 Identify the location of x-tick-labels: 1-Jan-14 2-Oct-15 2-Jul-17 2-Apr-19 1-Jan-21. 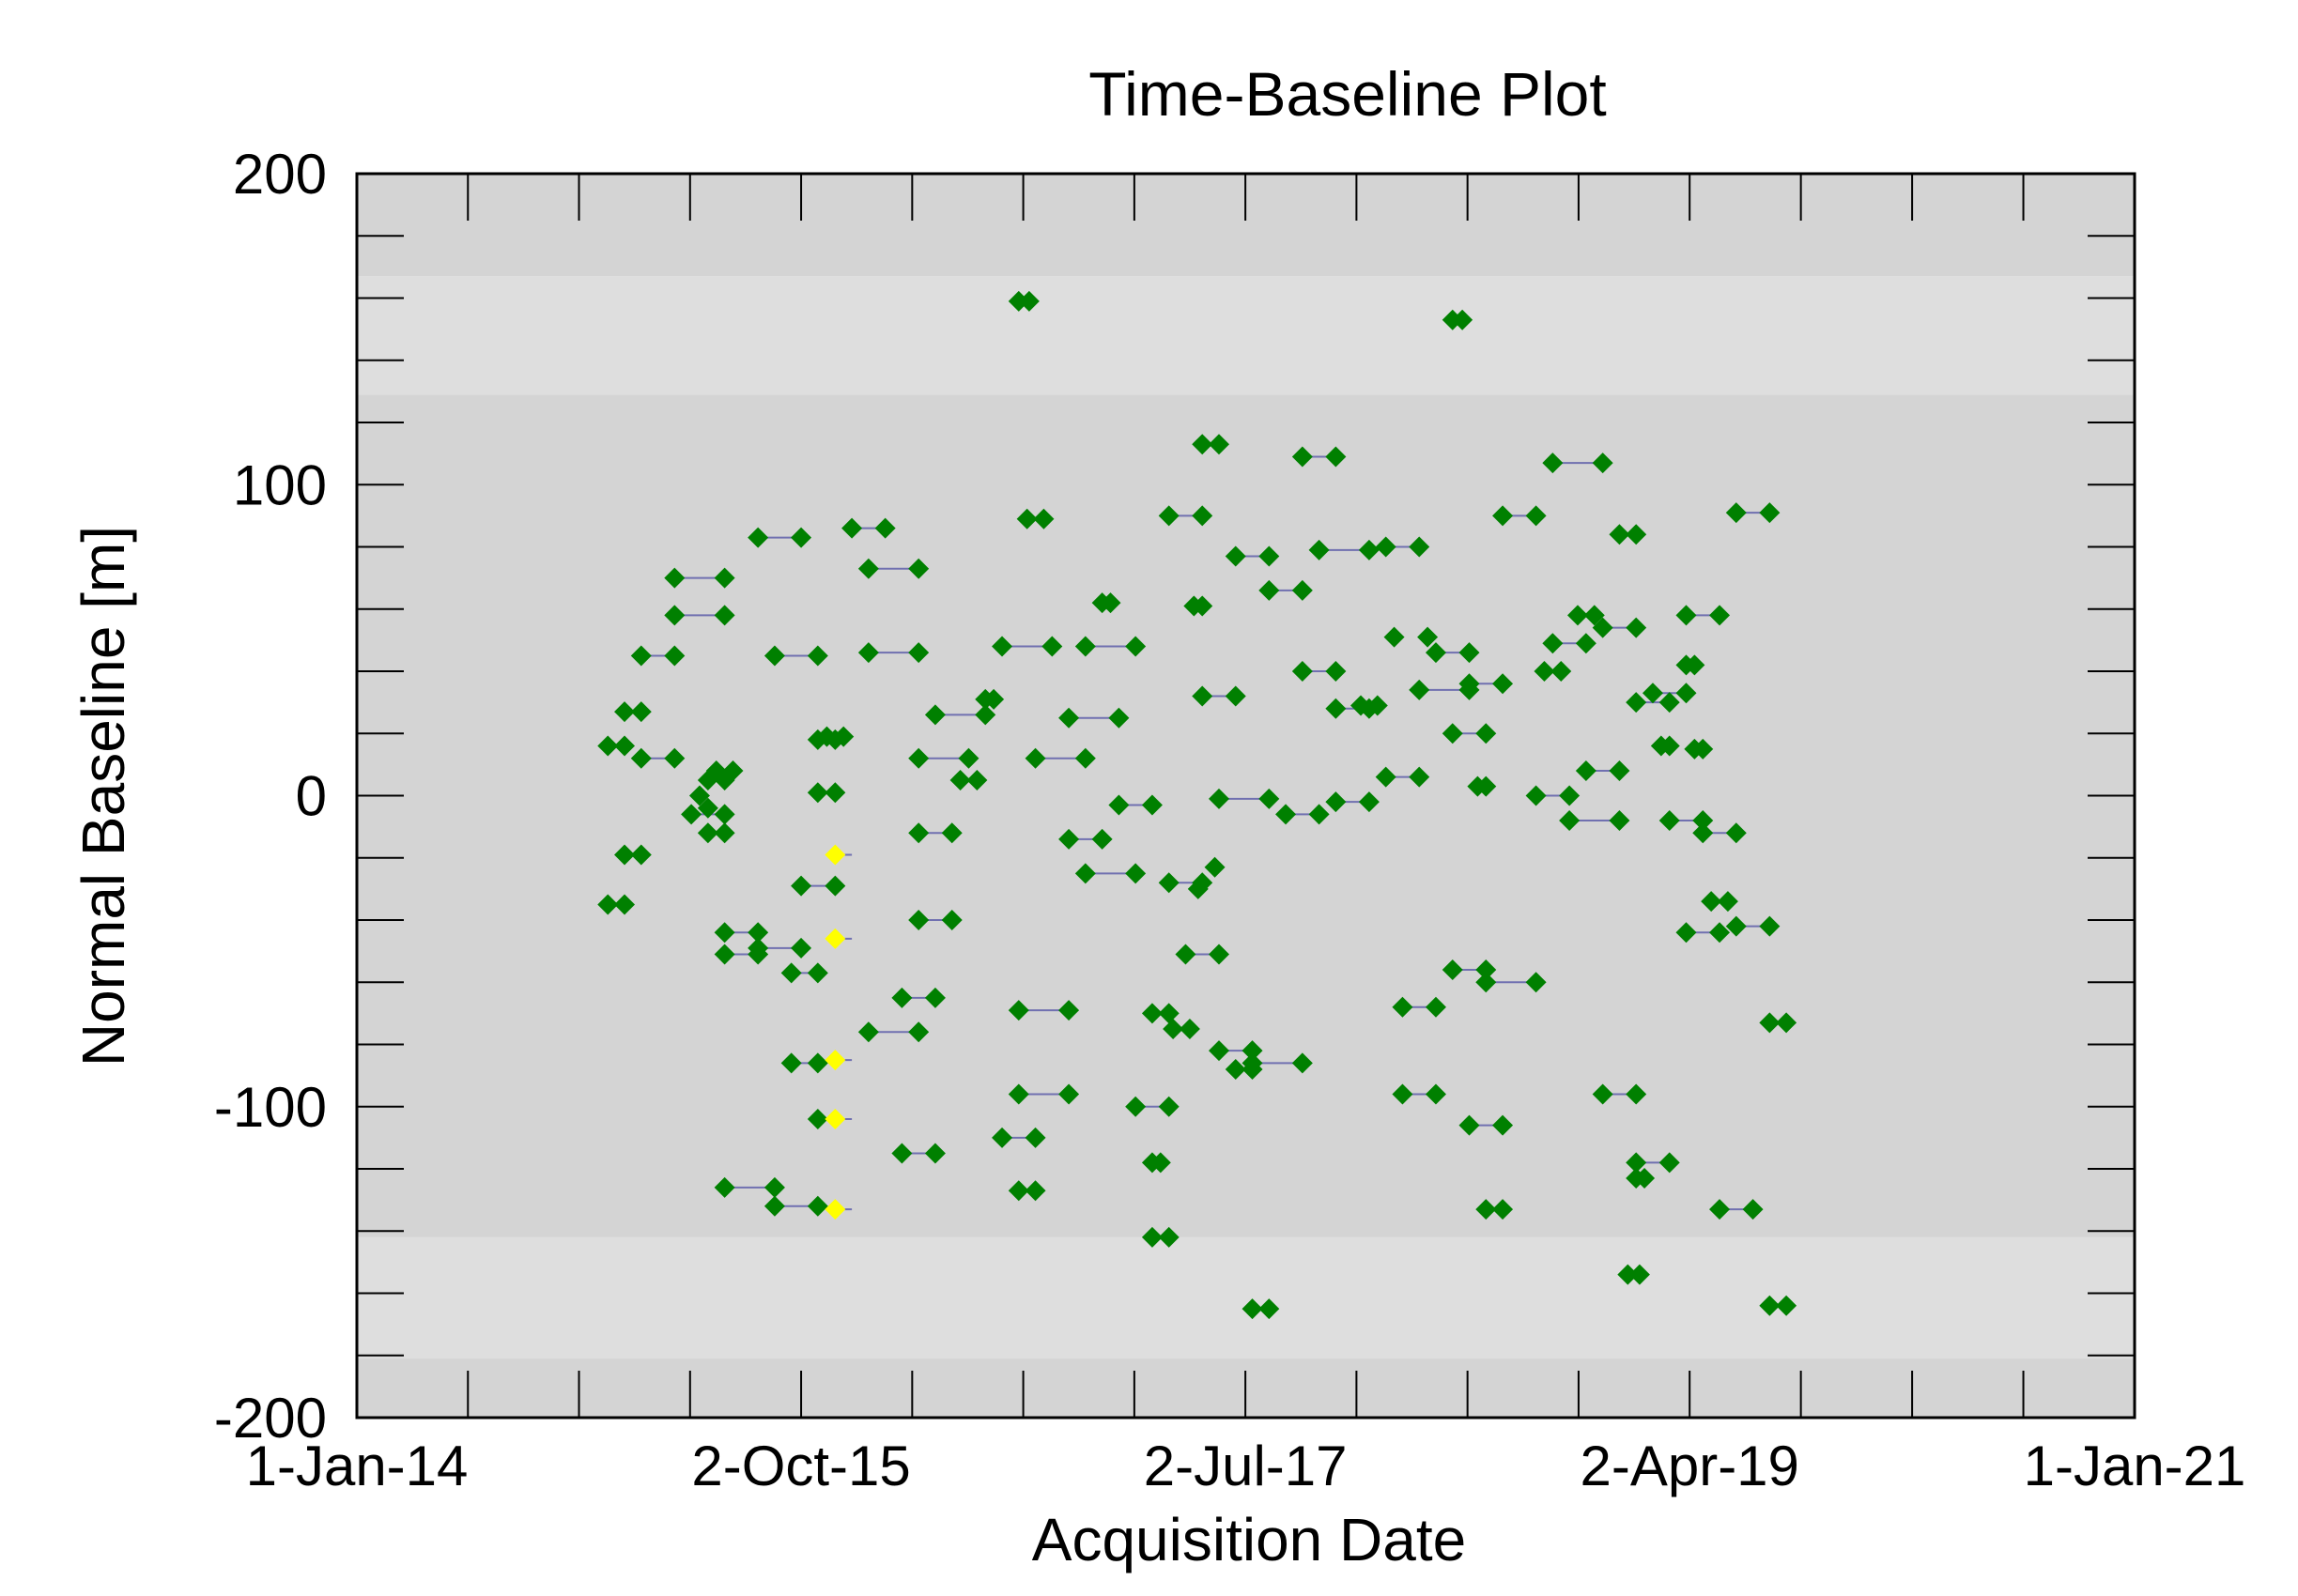
(1246, 1466).